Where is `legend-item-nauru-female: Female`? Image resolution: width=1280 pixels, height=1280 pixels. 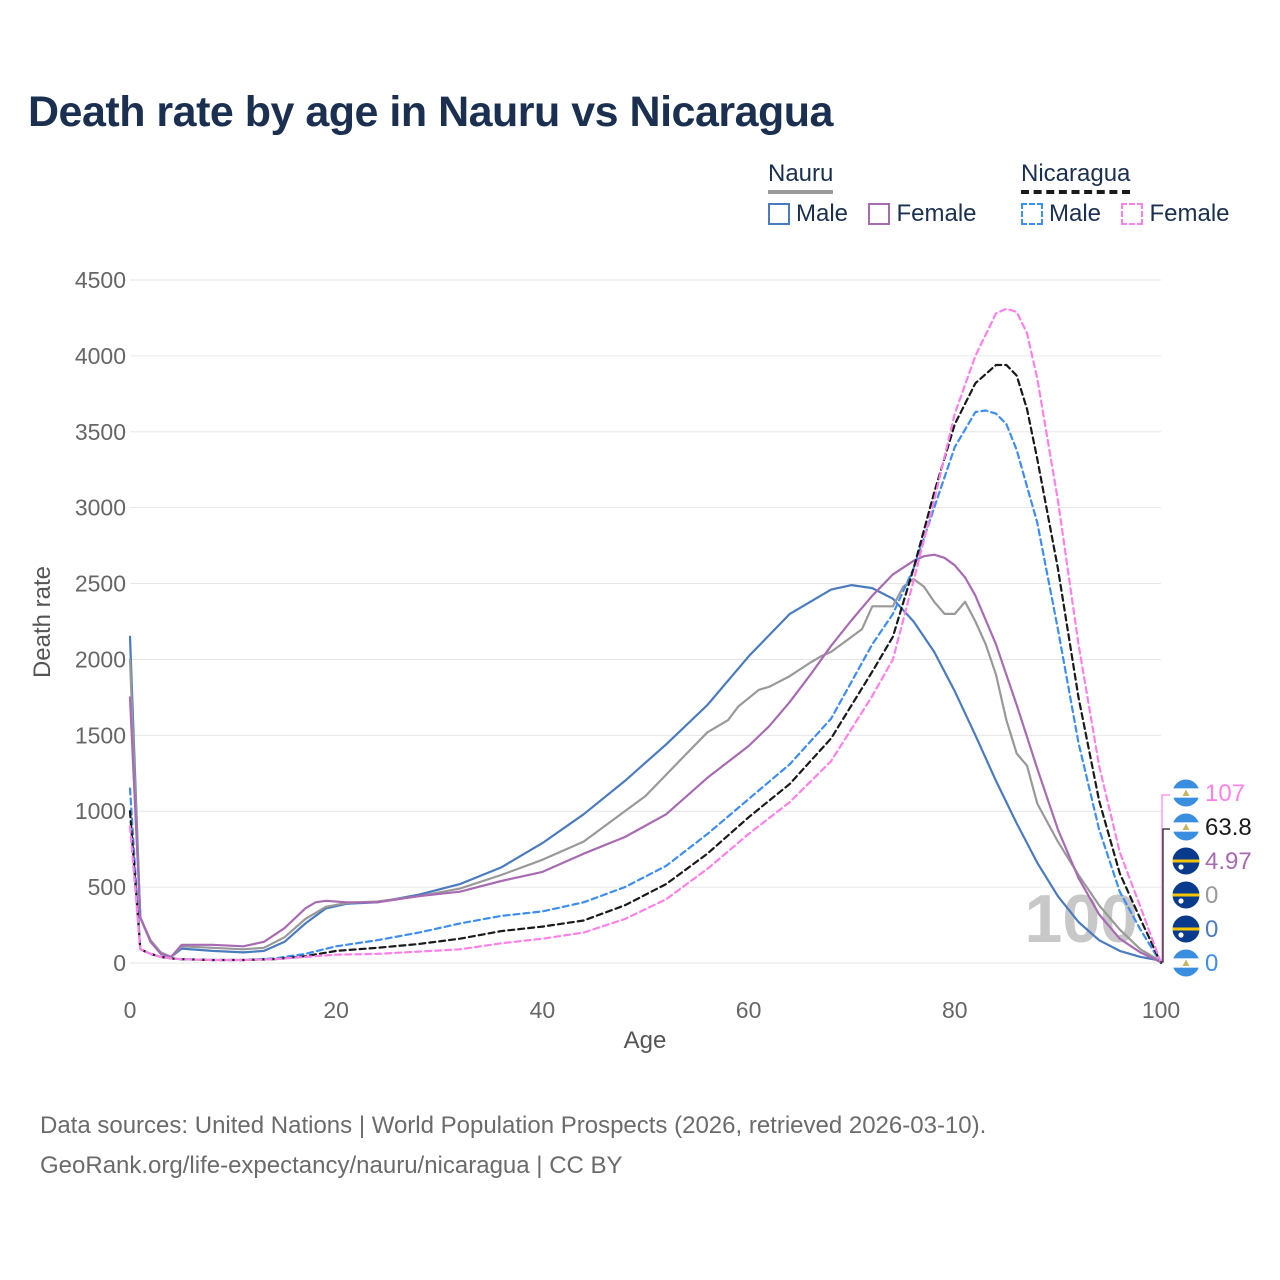
legend-item-nauru-female: Female is located at coordinates (922, 214).